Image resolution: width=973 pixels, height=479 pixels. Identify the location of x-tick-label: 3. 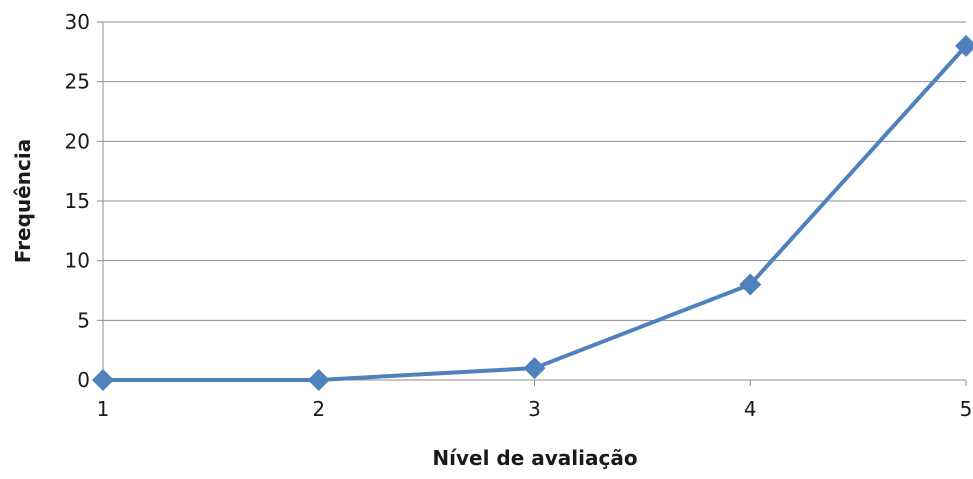
(534, 409).